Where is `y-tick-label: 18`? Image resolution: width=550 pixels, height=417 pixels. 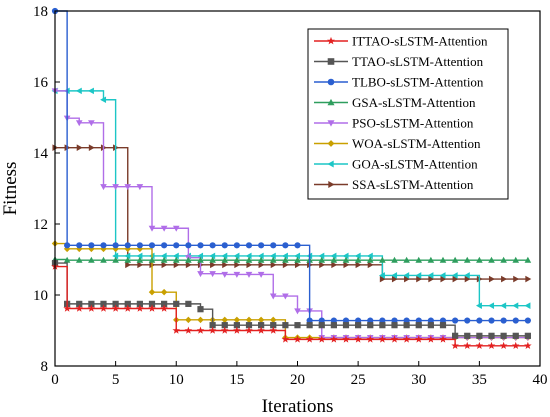
y-tick-label: 18 is located at coordinates (40, 12).